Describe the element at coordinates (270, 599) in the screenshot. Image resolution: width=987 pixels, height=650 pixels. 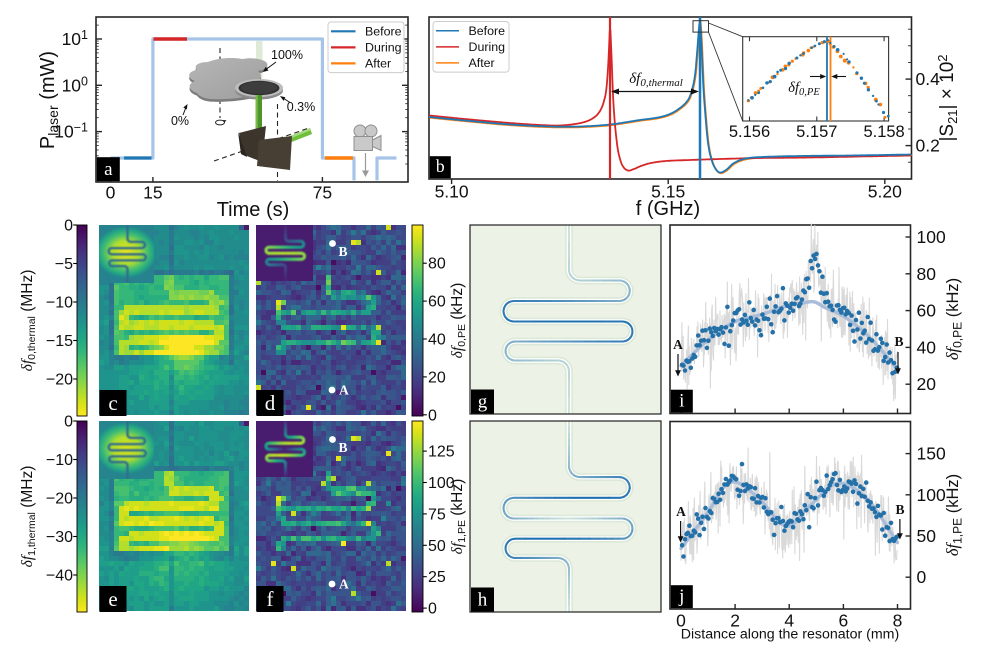
I see `svg-text: f` at that location.